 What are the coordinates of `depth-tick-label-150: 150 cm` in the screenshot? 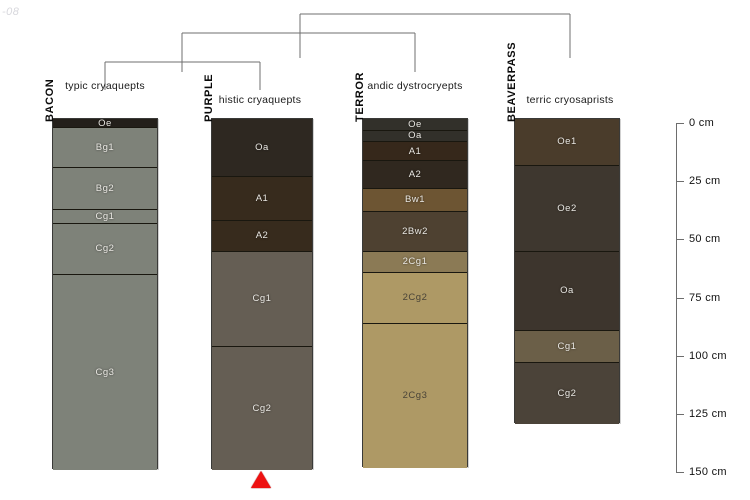 It's located at (708, 472).